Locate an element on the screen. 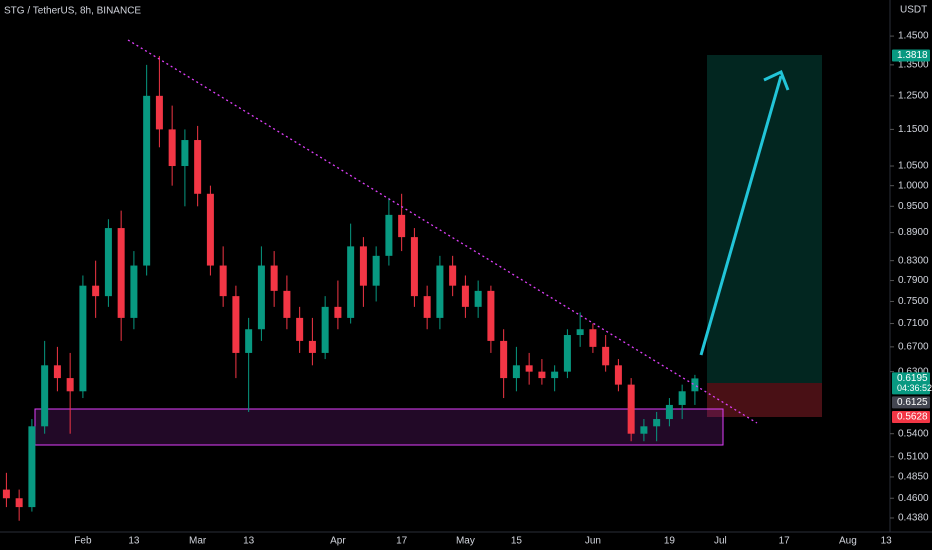 This screenshot has height=550, width=932. y-tick-label: 0.7500 is located at coordinates (913, 301).